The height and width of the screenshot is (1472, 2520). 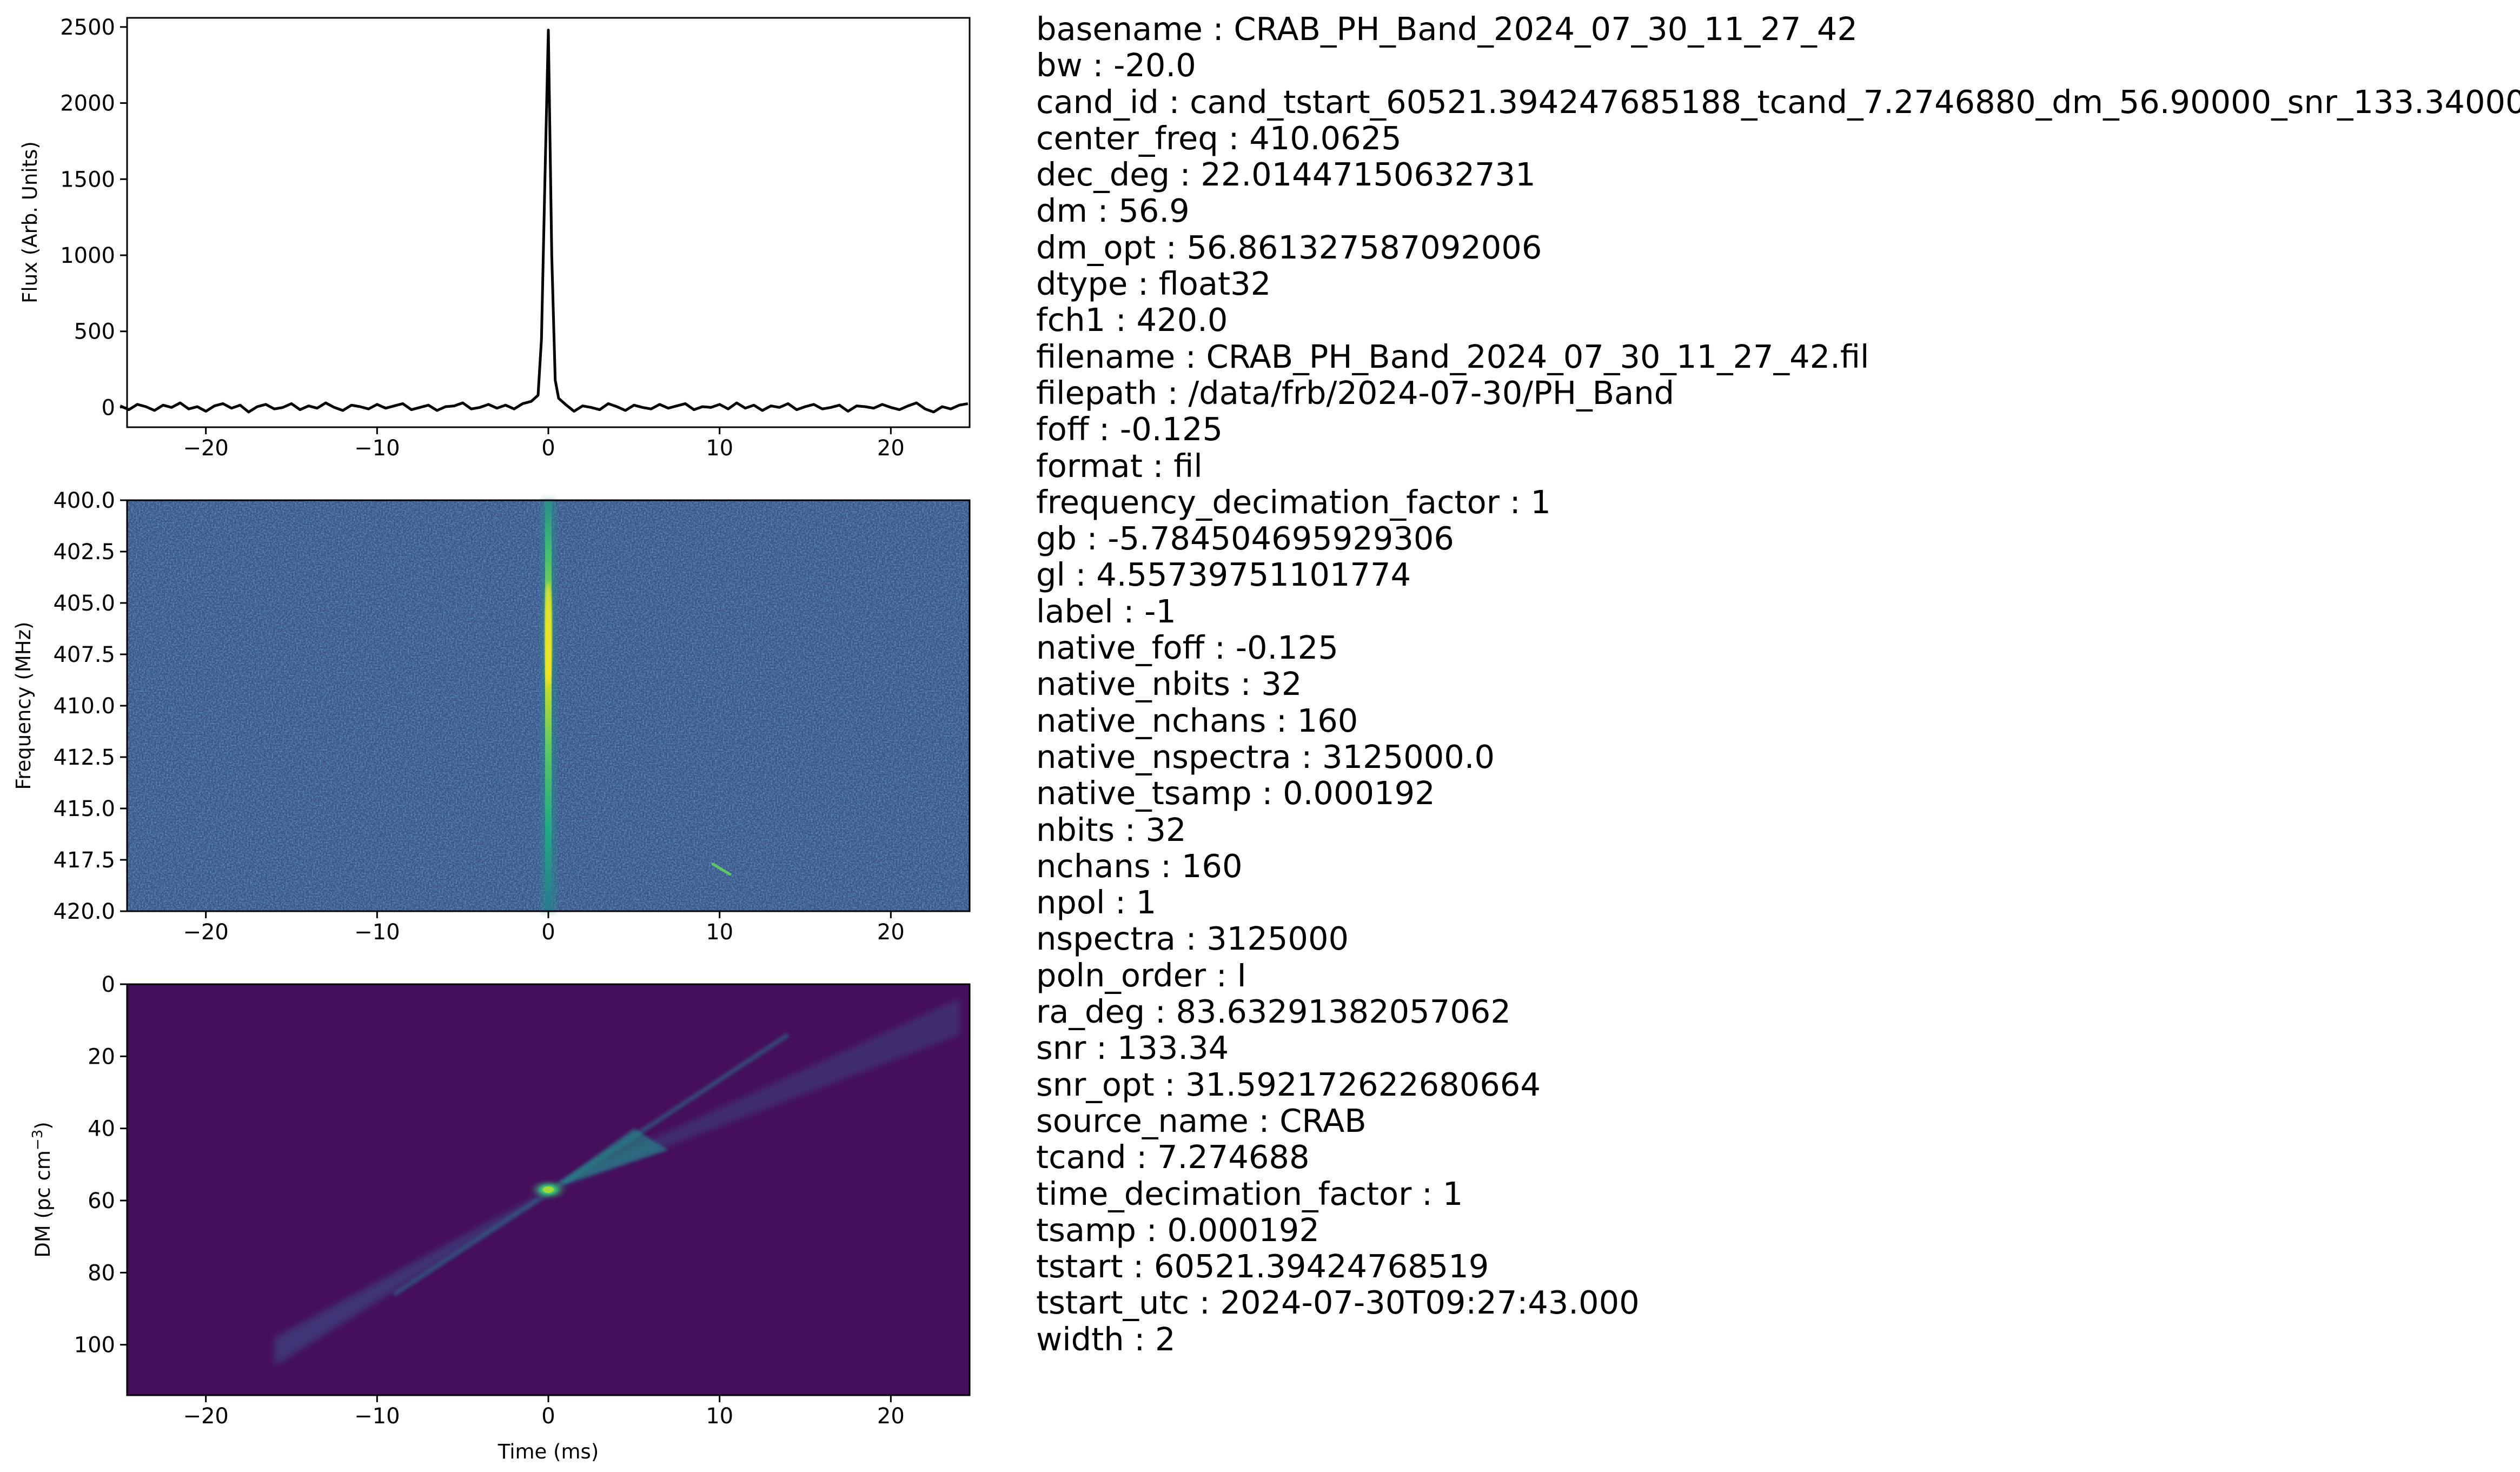 What do you see at coordinates (1140, 866) in the screenshot?
I see `metadata-line: nchans : 160` at bounding box center [1140, 866].